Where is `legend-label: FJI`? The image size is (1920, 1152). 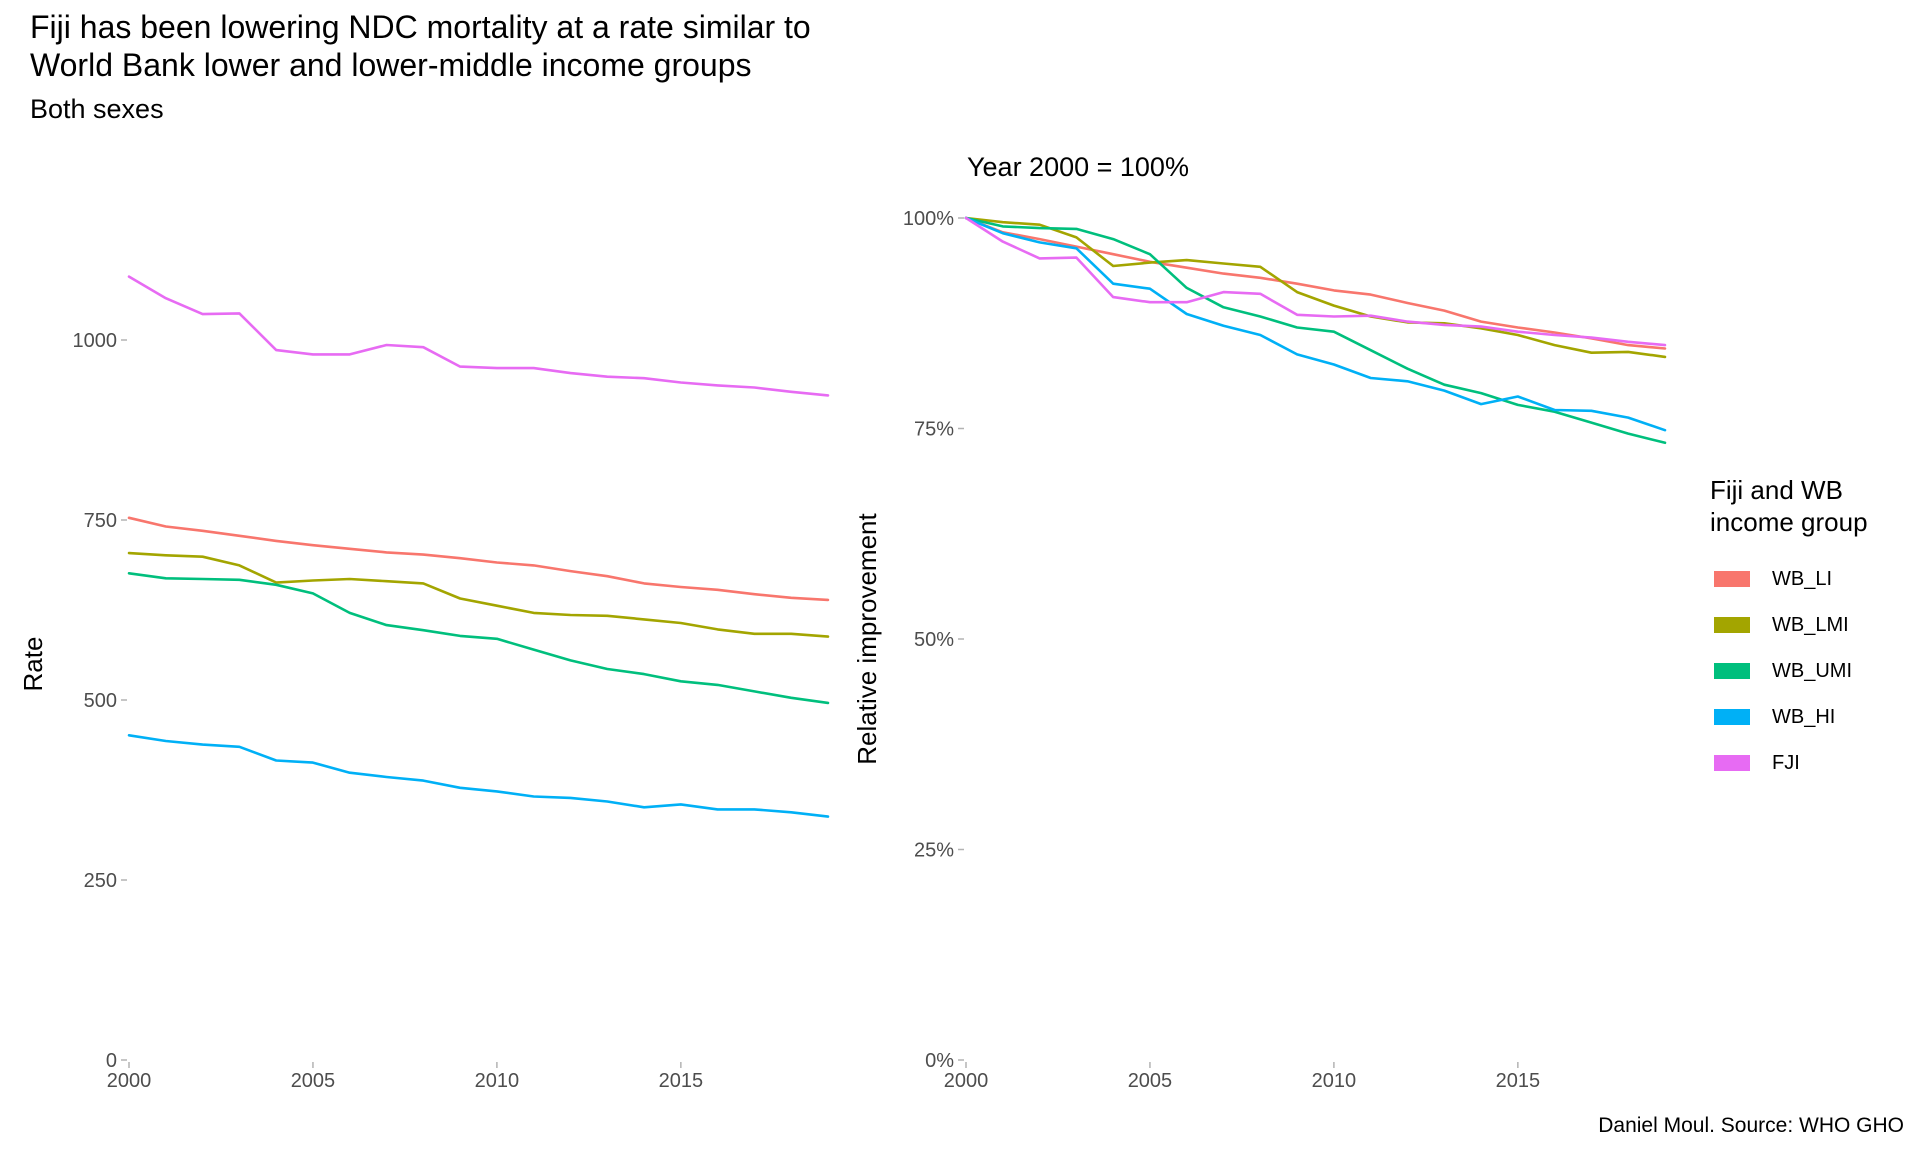 legend-label: FJI is located at coordinates (1786, 762).